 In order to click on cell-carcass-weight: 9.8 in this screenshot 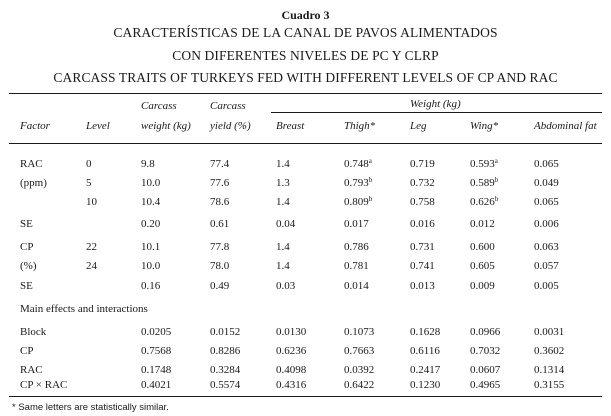, I will do `click(148, 164)`.